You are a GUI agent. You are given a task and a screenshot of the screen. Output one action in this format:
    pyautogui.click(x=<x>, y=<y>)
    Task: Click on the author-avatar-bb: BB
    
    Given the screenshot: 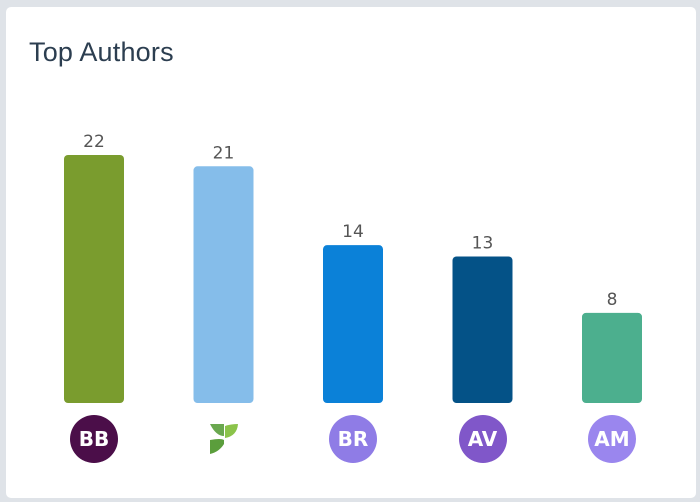 What is the action you would take?
    pyautogui.click(x=94, y=439)
    